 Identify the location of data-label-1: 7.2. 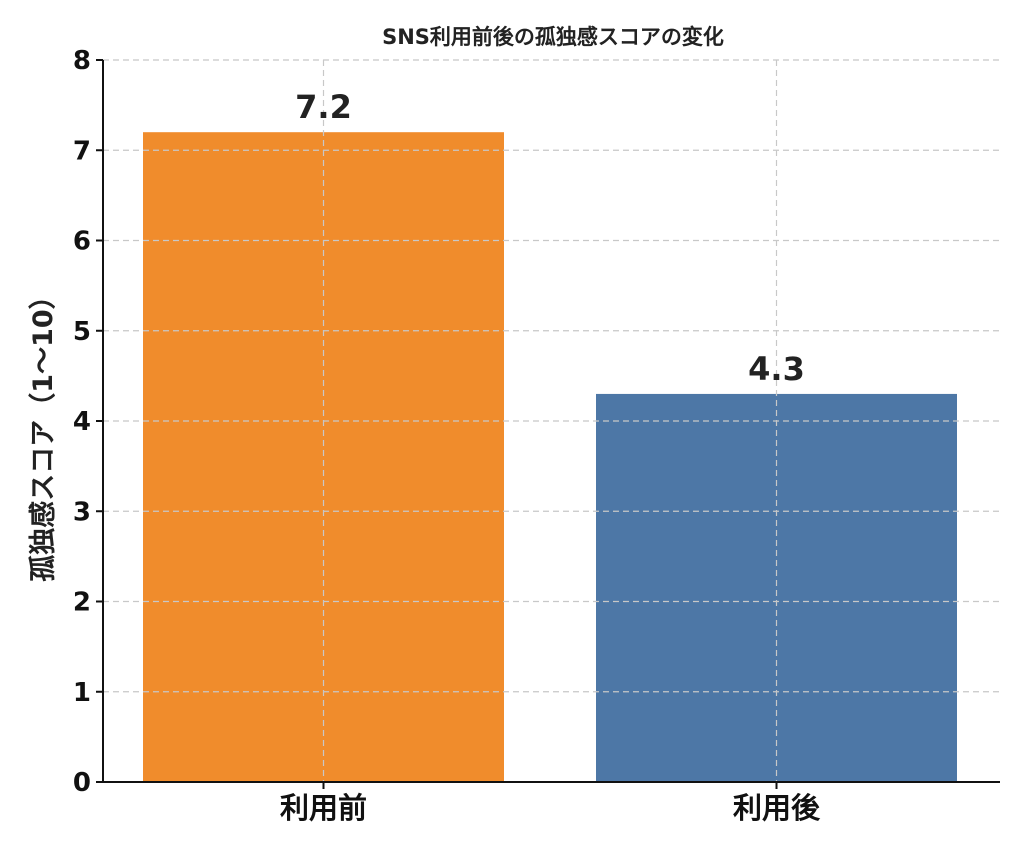
(323, 107).